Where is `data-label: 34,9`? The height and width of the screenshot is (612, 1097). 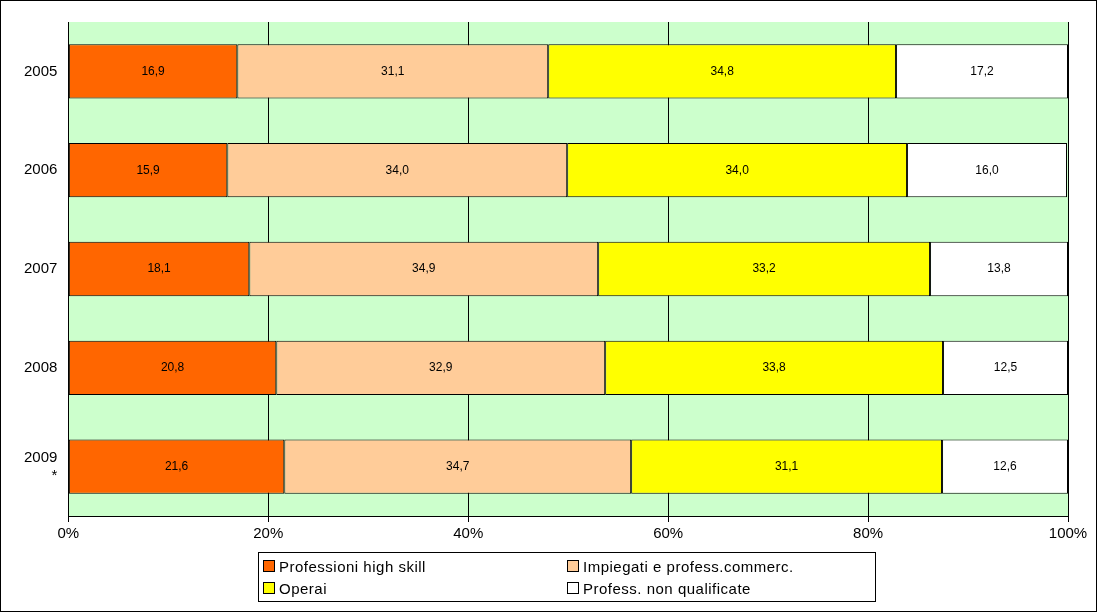
data-label: 34,9 is located at coordinates (424, 268).